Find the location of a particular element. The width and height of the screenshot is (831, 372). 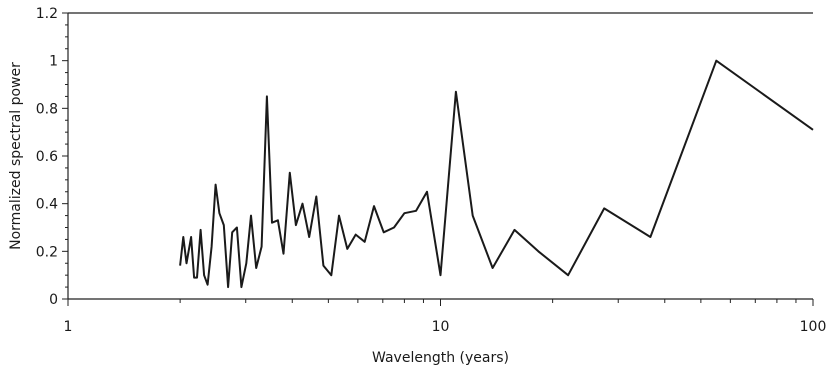

x-tick-label: 100 is located at coordinates (813, 327).